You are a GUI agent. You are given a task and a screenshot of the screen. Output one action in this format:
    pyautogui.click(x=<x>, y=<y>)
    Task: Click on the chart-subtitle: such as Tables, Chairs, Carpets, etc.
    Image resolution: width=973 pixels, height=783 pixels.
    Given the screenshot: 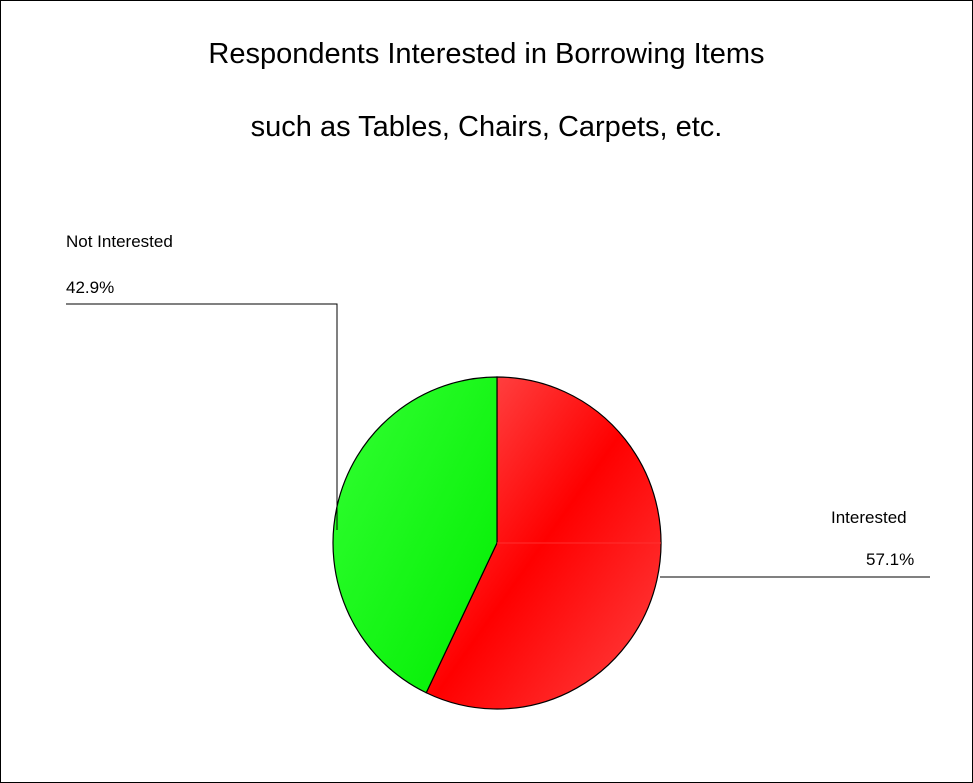 What is the action you would take?
    pyautogui.click(x=486, y=127)
    